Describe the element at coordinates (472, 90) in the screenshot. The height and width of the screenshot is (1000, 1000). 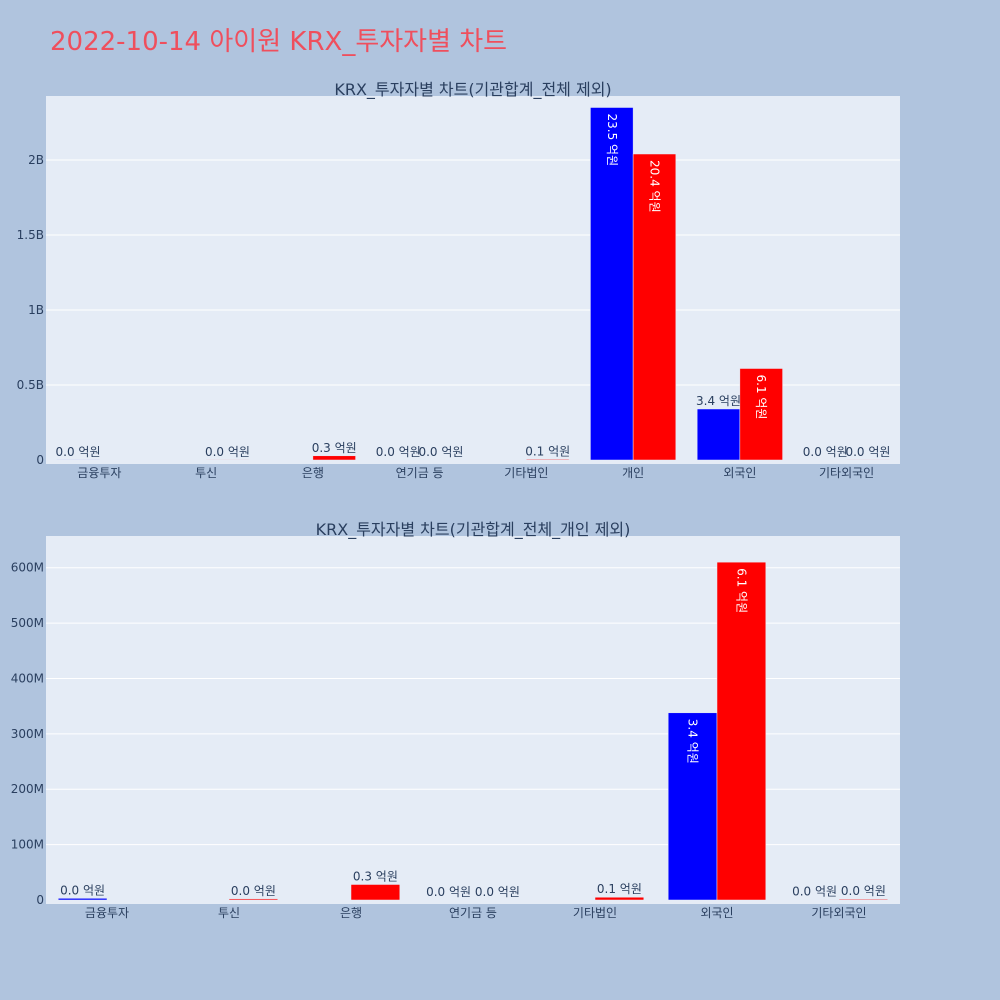
I see `chart-title: KRX_투자자별 차트(기관합계_전체 제외)` at that location.